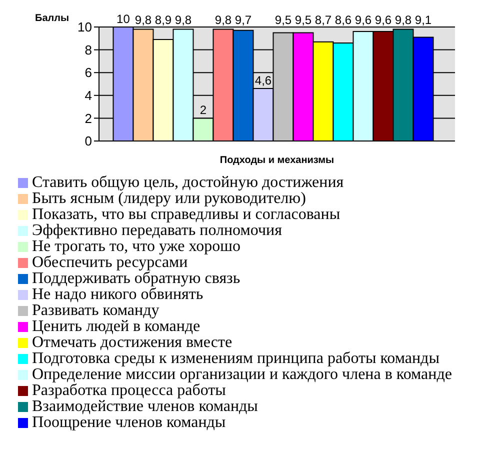 Image resolution: width=490 pixels, height=458 pixels. I want to click on y-tick-label: 4, so click(88, 96).